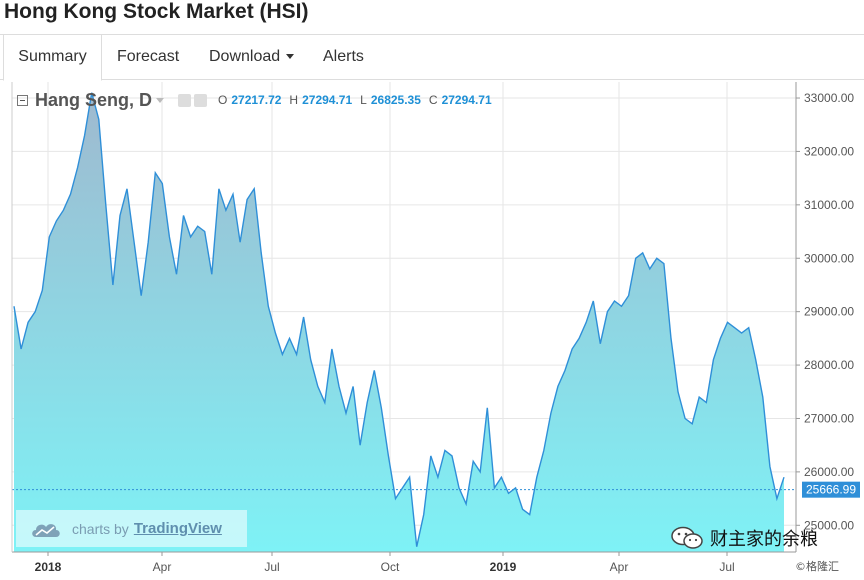  What do you see at coordinates (22, 100) in the screenshot?
I see `collapse-icon` at bounding box center [22, 100].